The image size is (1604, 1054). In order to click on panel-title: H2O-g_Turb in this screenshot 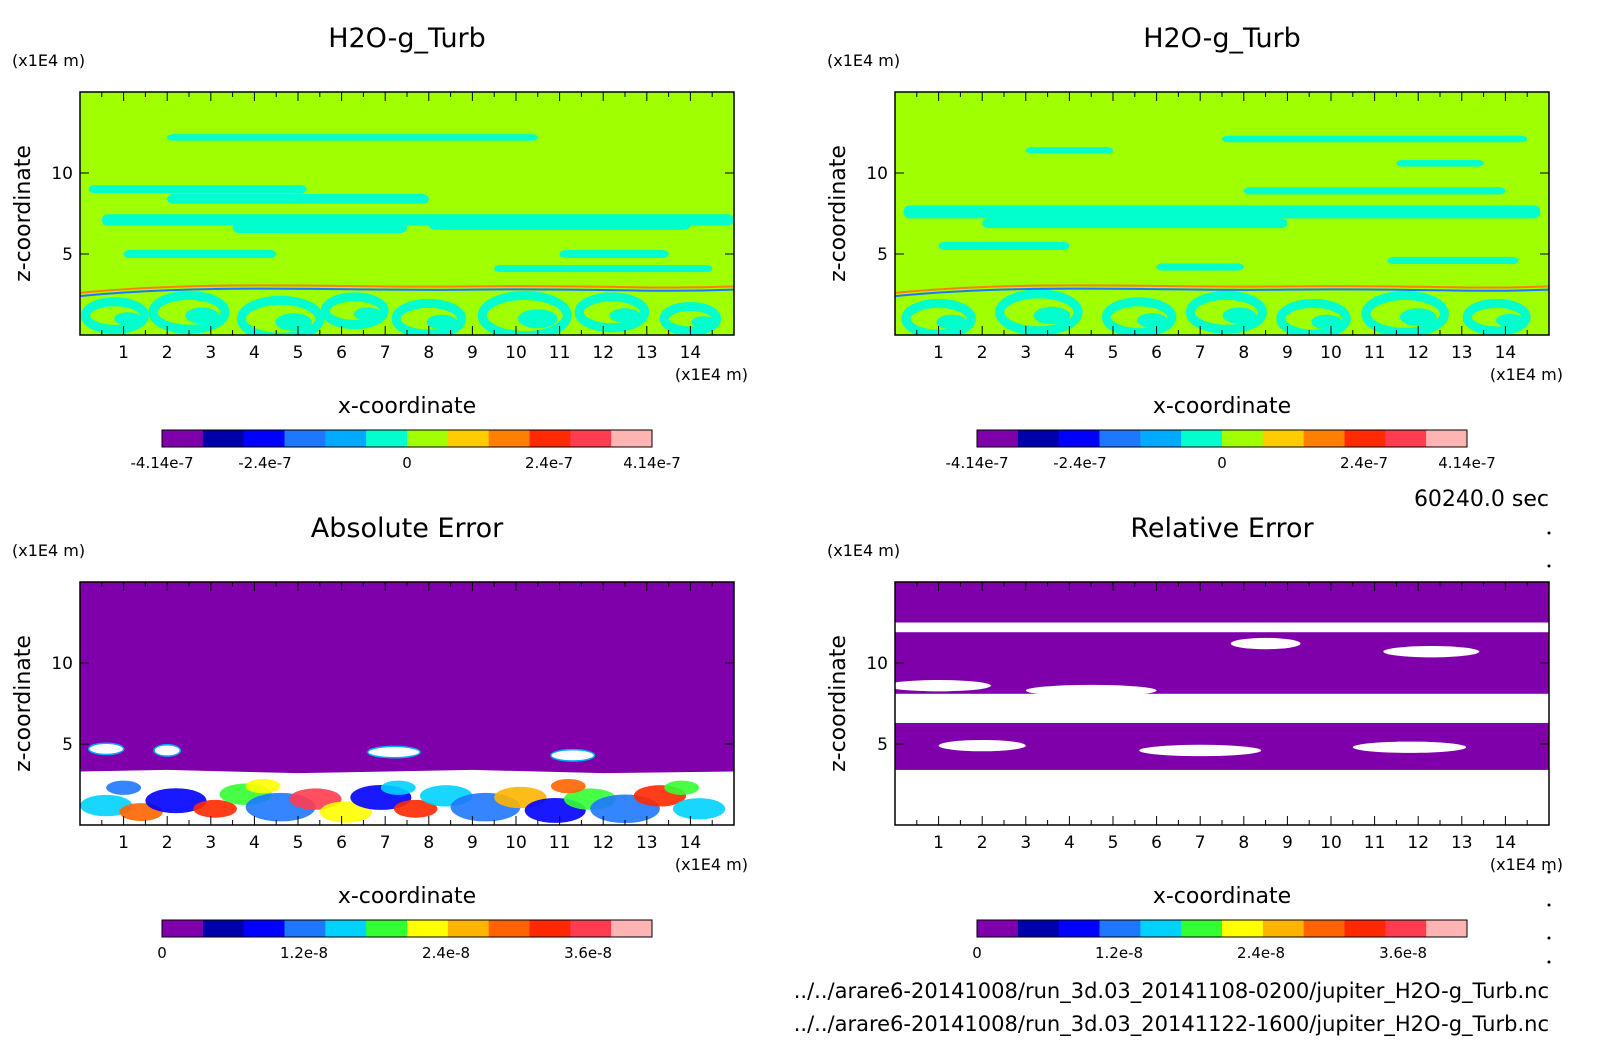, I will do `click(407, 38)`.